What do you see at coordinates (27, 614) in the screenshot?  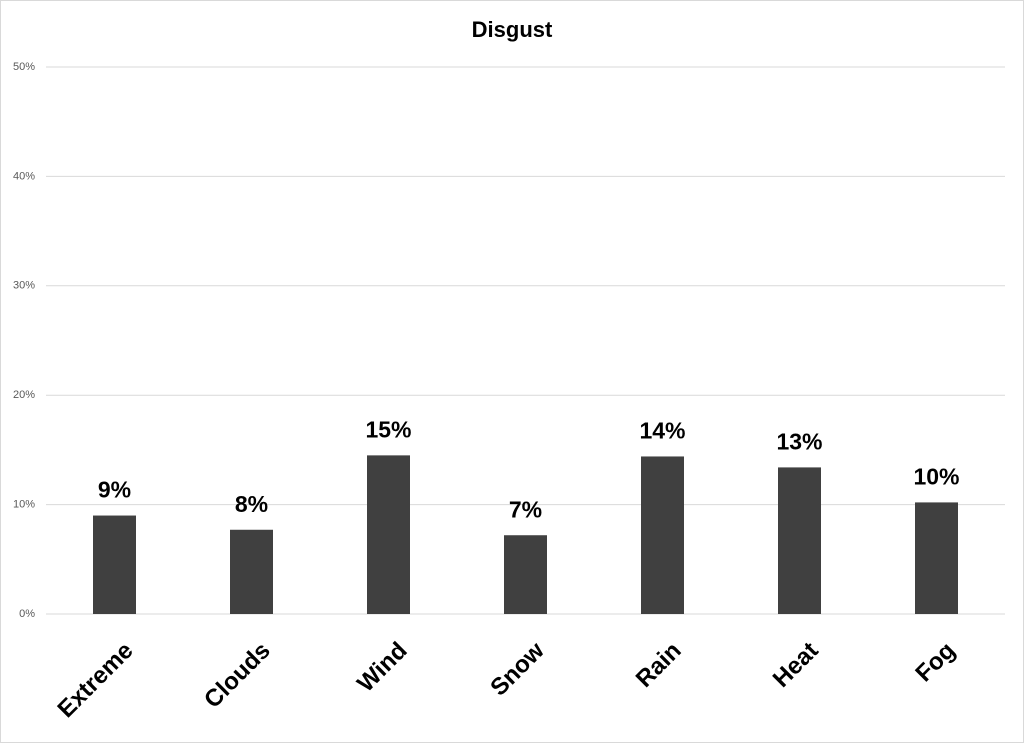 I see `y-tick-label: 0%` at bounding box center [27, 614].